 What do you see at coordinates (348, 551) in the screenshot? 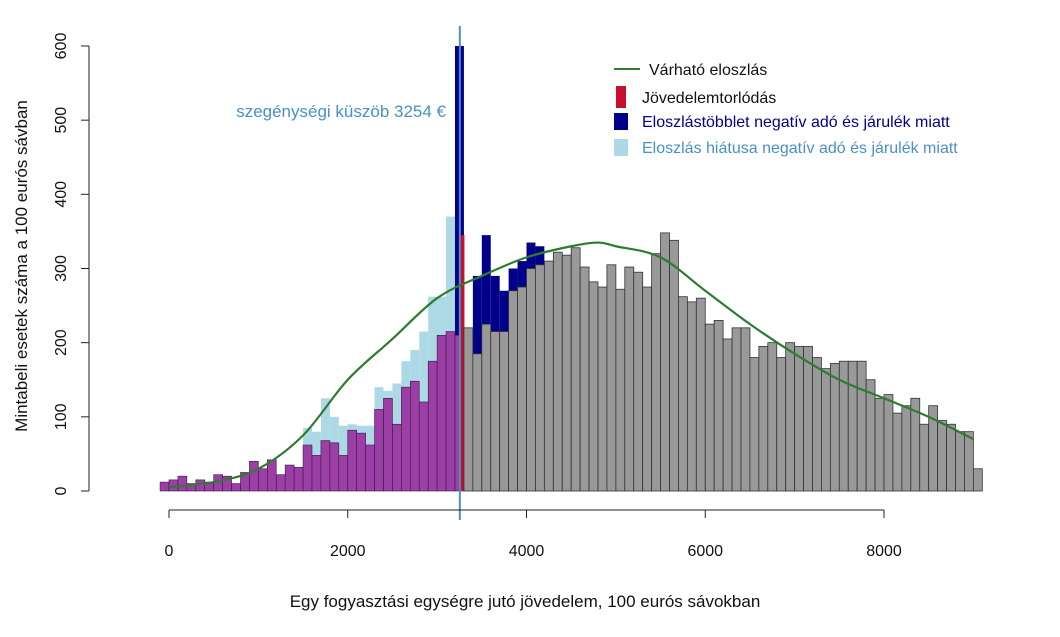
I see `x-tick-label: 2000` at bounding box center [348, 551].